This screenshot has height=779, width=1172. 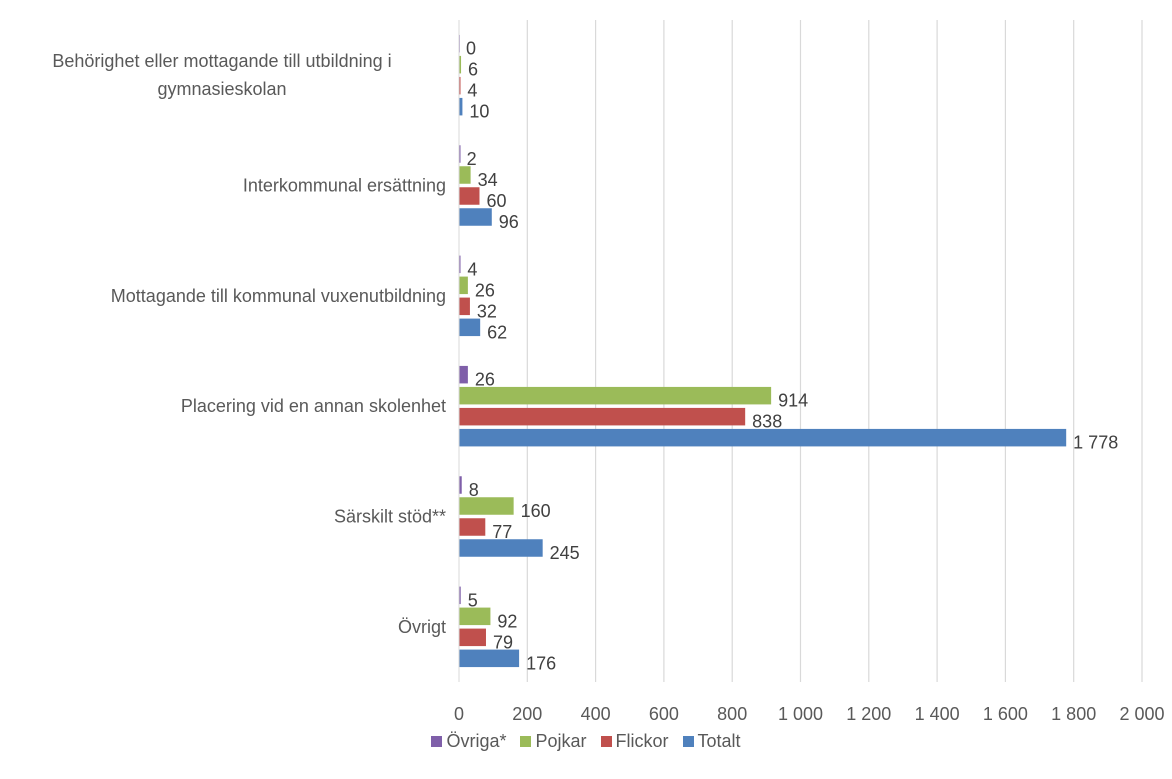 I want to click on legend-label: Pojkar, so click(x=561, y=740).